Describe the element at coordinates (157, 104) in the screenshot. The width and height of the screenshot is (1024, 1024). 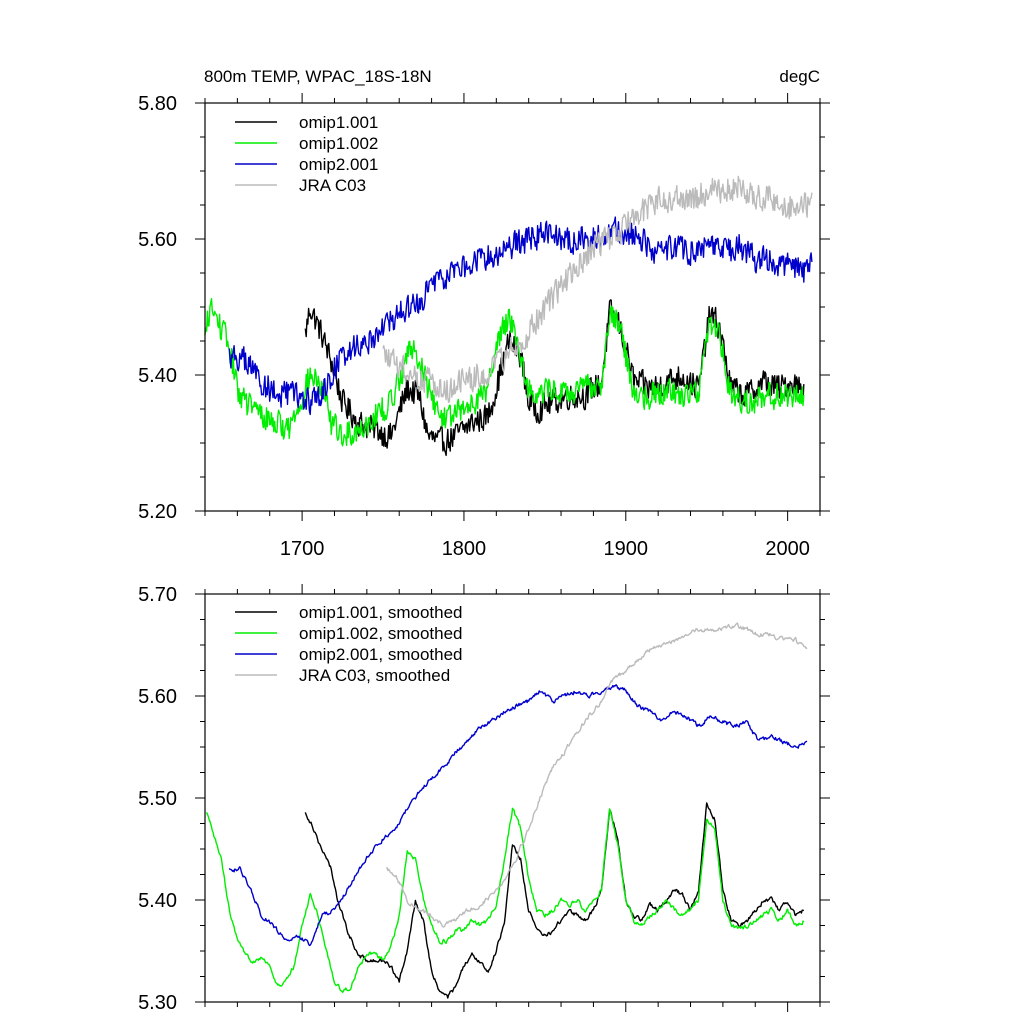
I see `y-tick-label: 5.80` at that location.